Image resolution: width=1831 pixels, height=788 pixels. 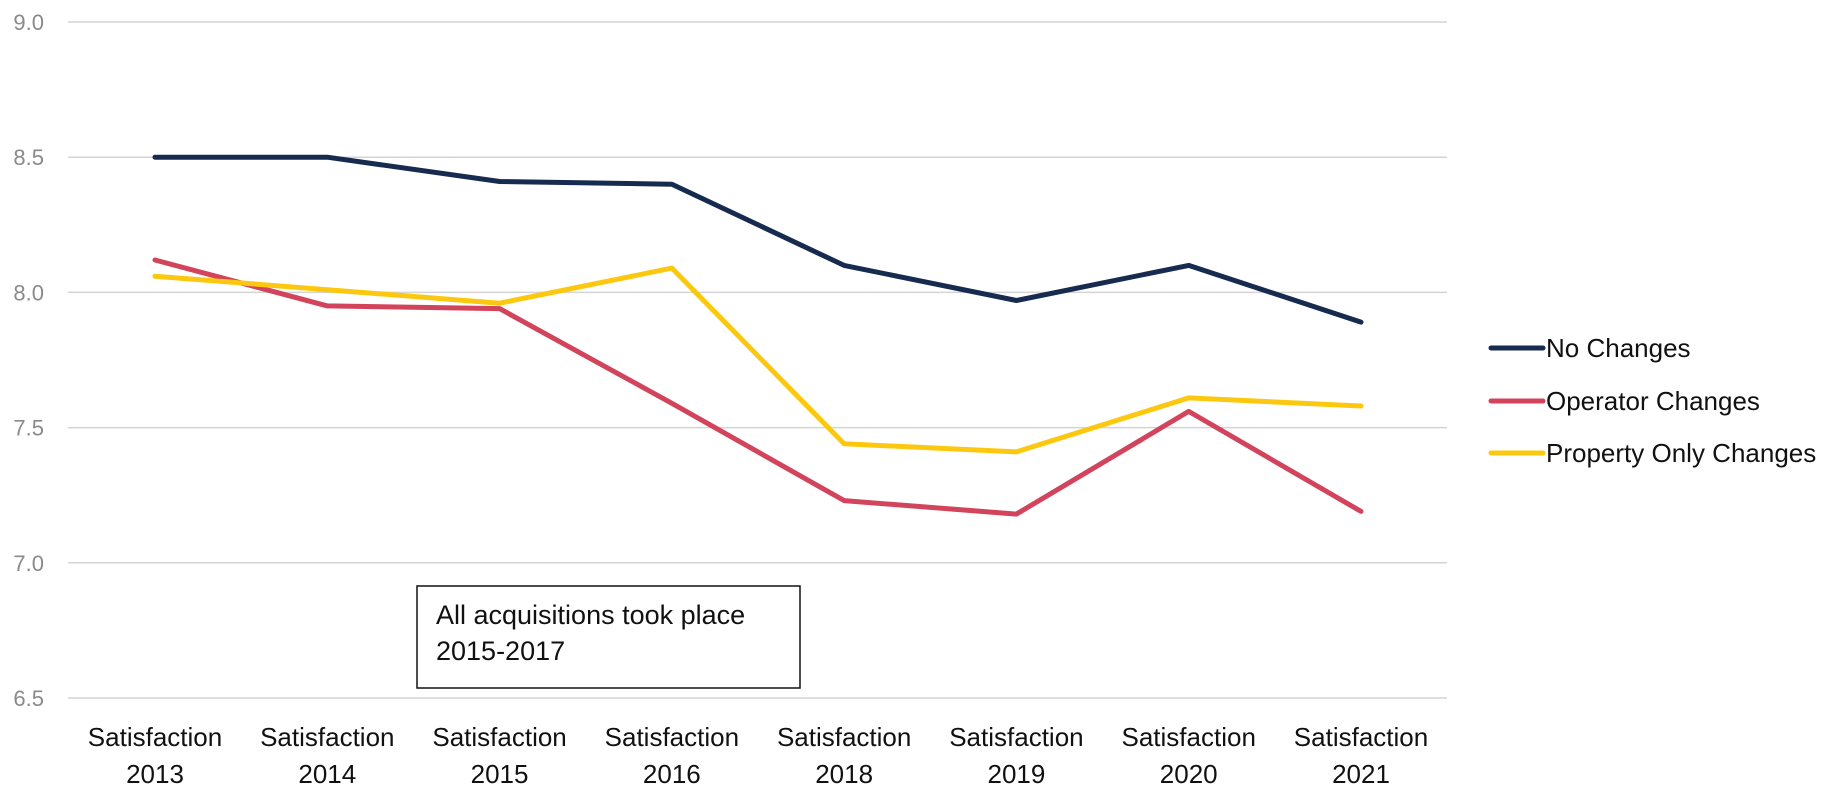 I want to click on x-tick-label-line: 2018, so click(x=844, y=773).